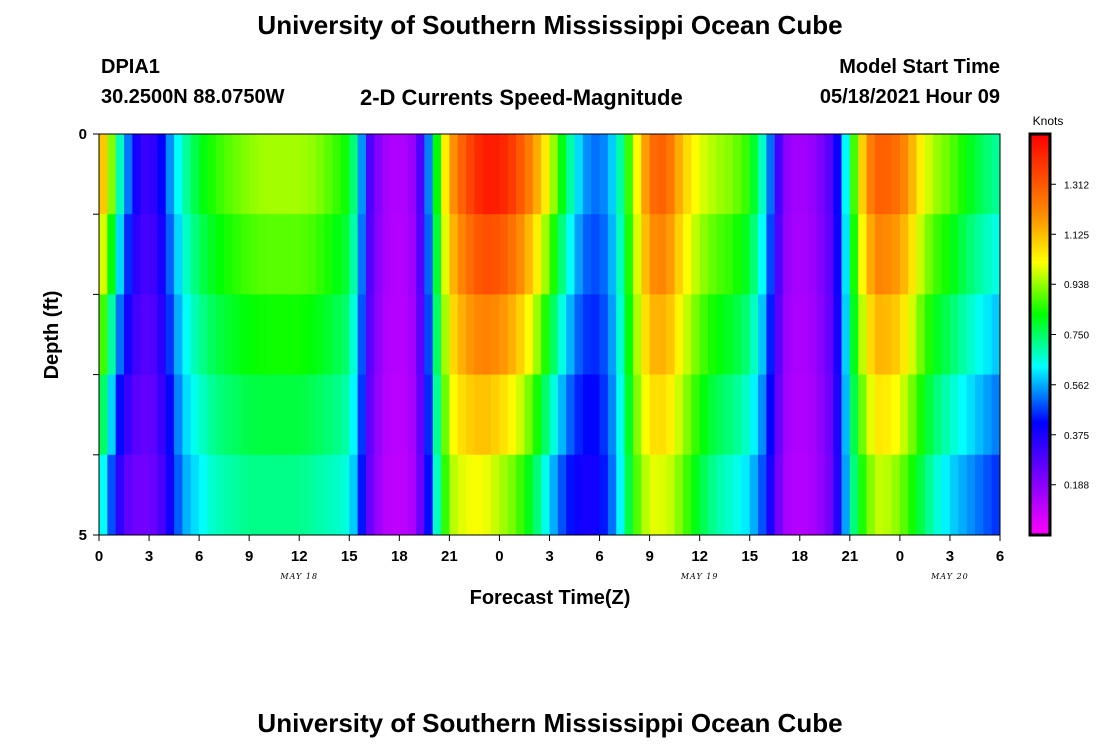 The height and width of the screenshot is (750, 1100). What do you see at coordinates (1069, 336) in the screenshot?
I see `colorbar-ticks: 1.312 1.125 0.938 0.750 0.562 0.375 0.188` at bounding box center [1069, 336].